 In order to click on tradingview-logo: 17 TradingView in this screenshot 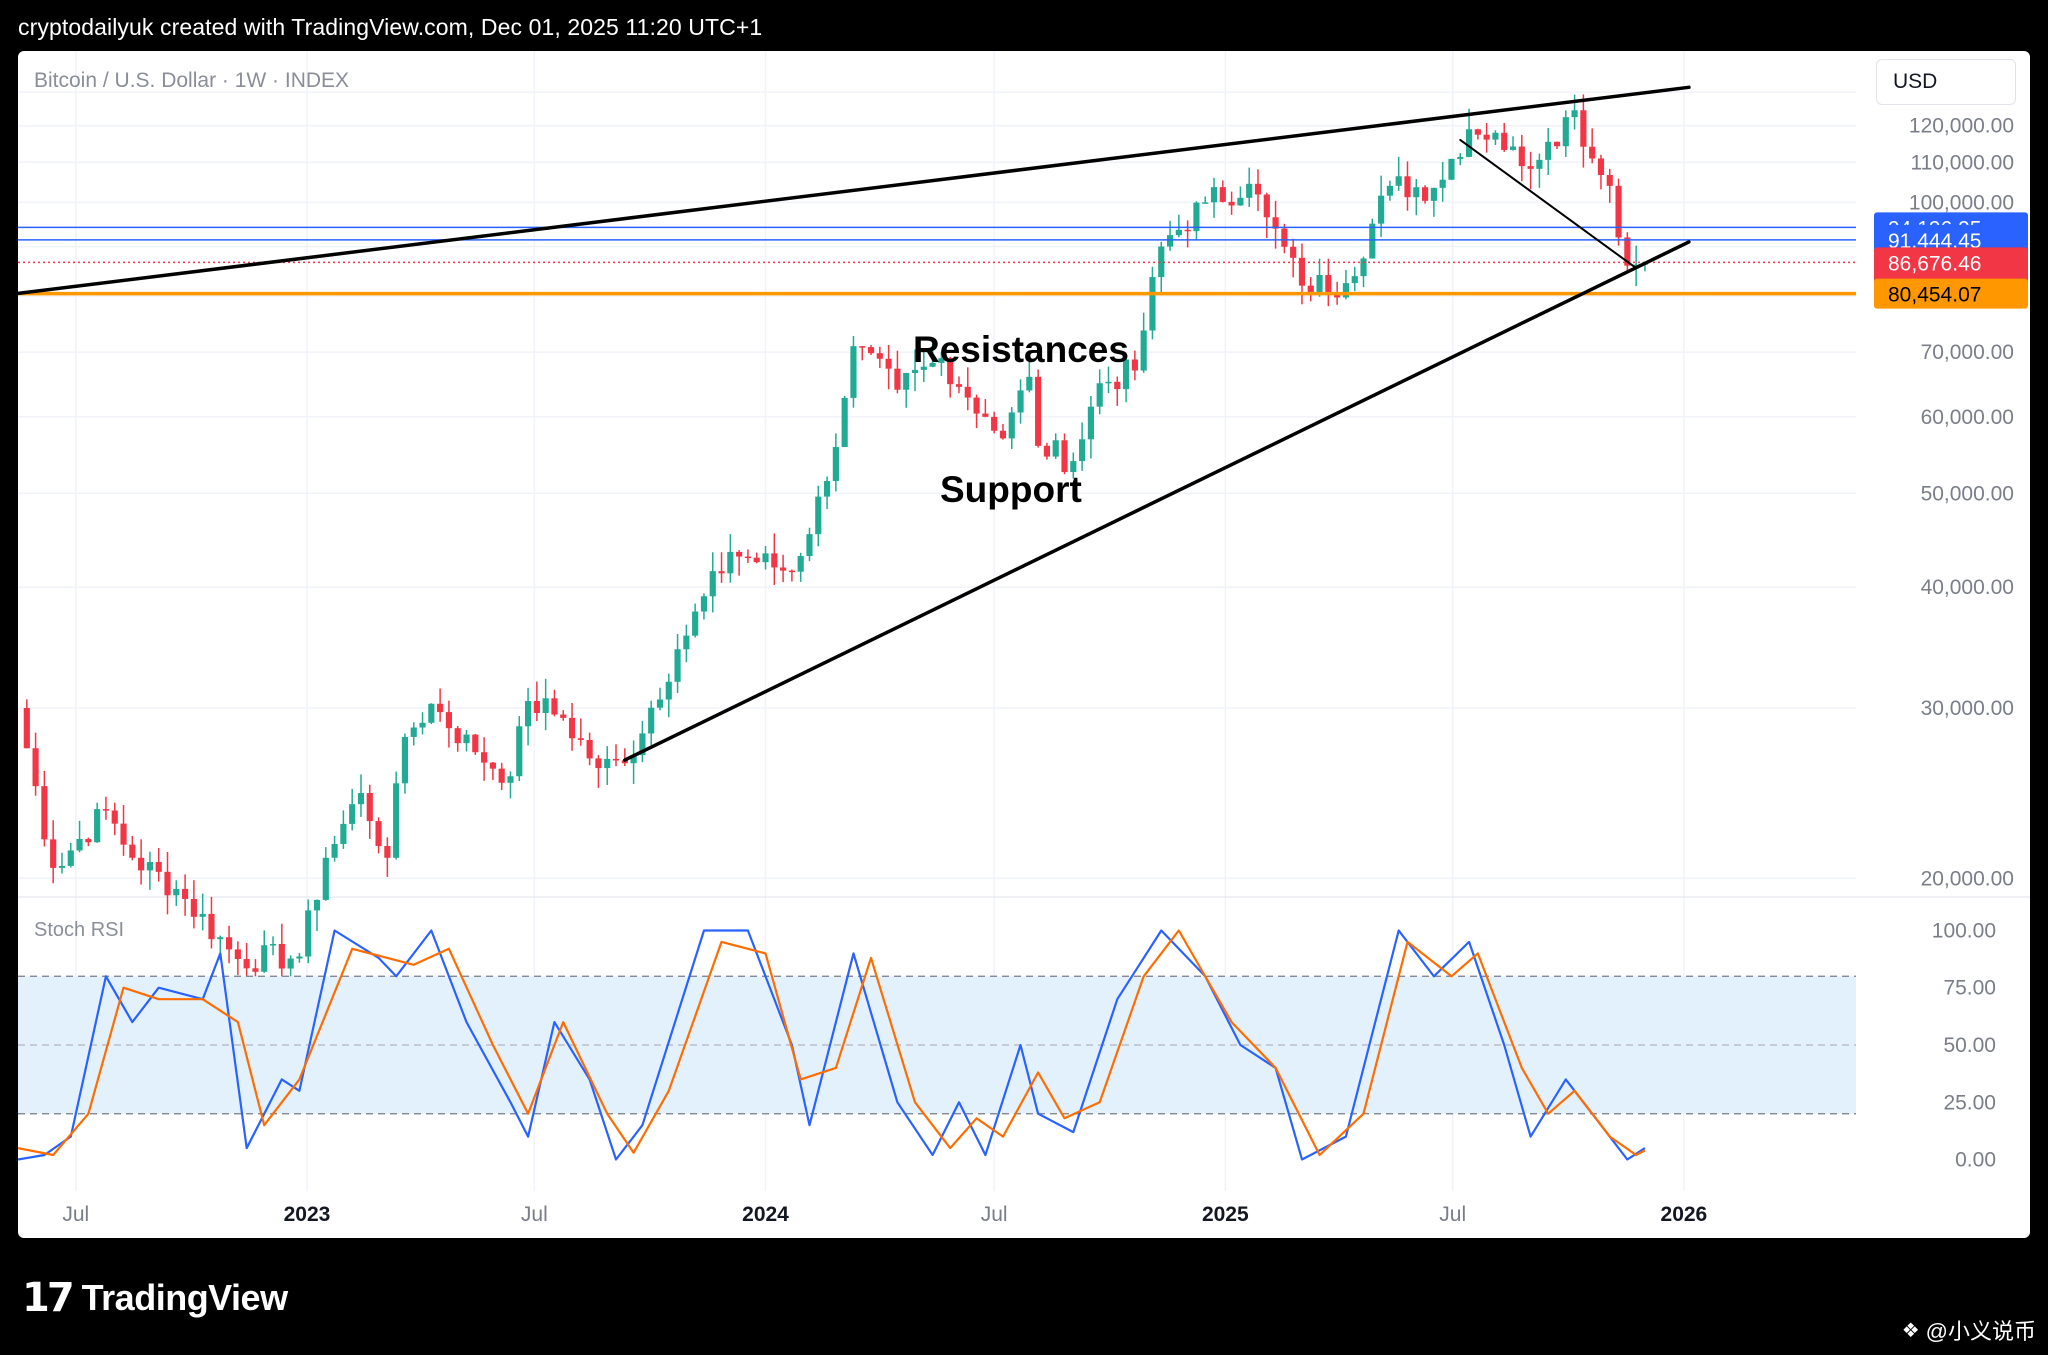, I will do `click(155, 1298)`.